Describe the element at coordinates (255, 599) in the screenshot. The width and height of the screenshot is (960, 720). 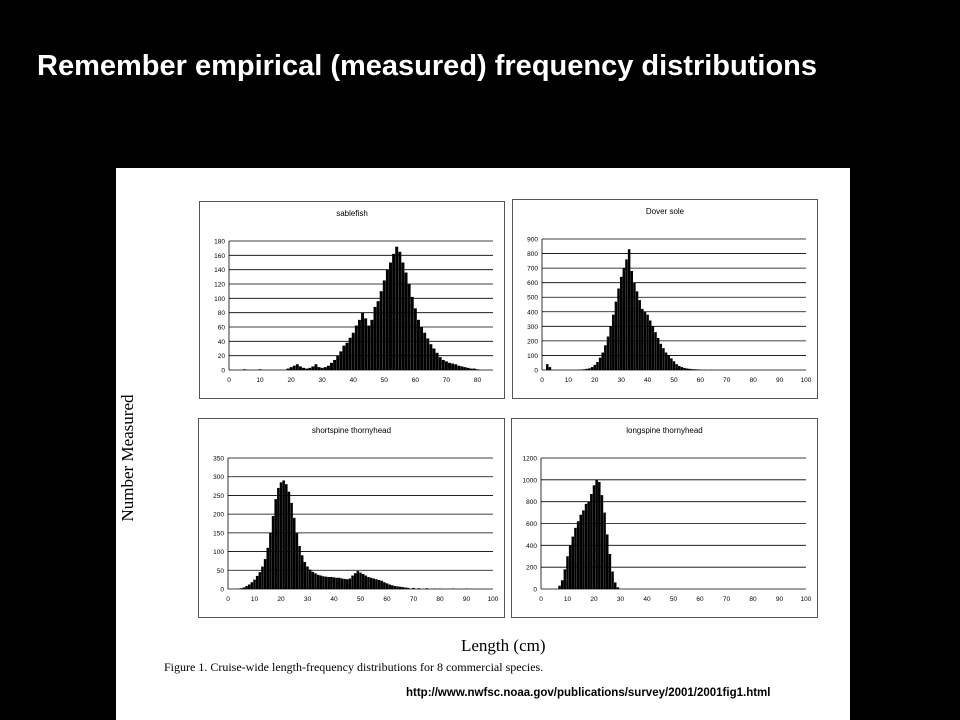
I see `x-tick-label: 10` at that location.